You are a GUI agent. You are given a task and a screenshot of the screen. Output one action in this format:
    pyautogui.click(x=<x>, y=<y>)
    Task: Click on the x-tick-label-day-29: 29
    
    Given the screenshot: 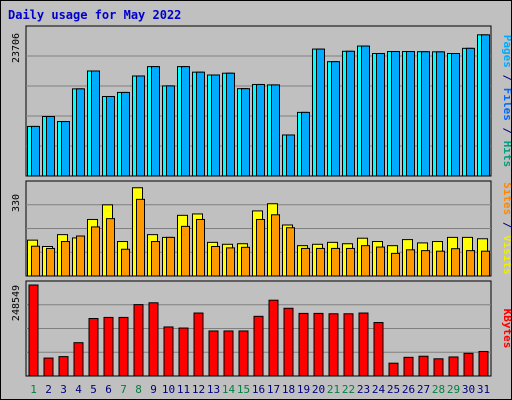 What is the action you would take?
    pyautogui.click(x=453, y=389)
    